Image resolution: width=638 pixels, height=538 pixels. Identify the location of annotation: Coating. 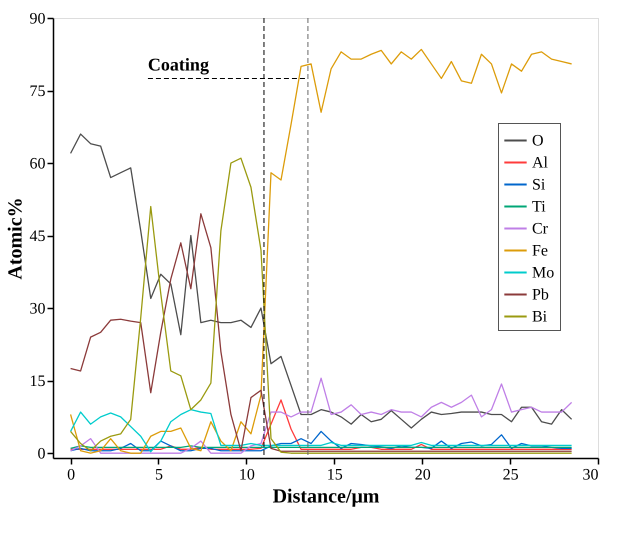
(178, 64).